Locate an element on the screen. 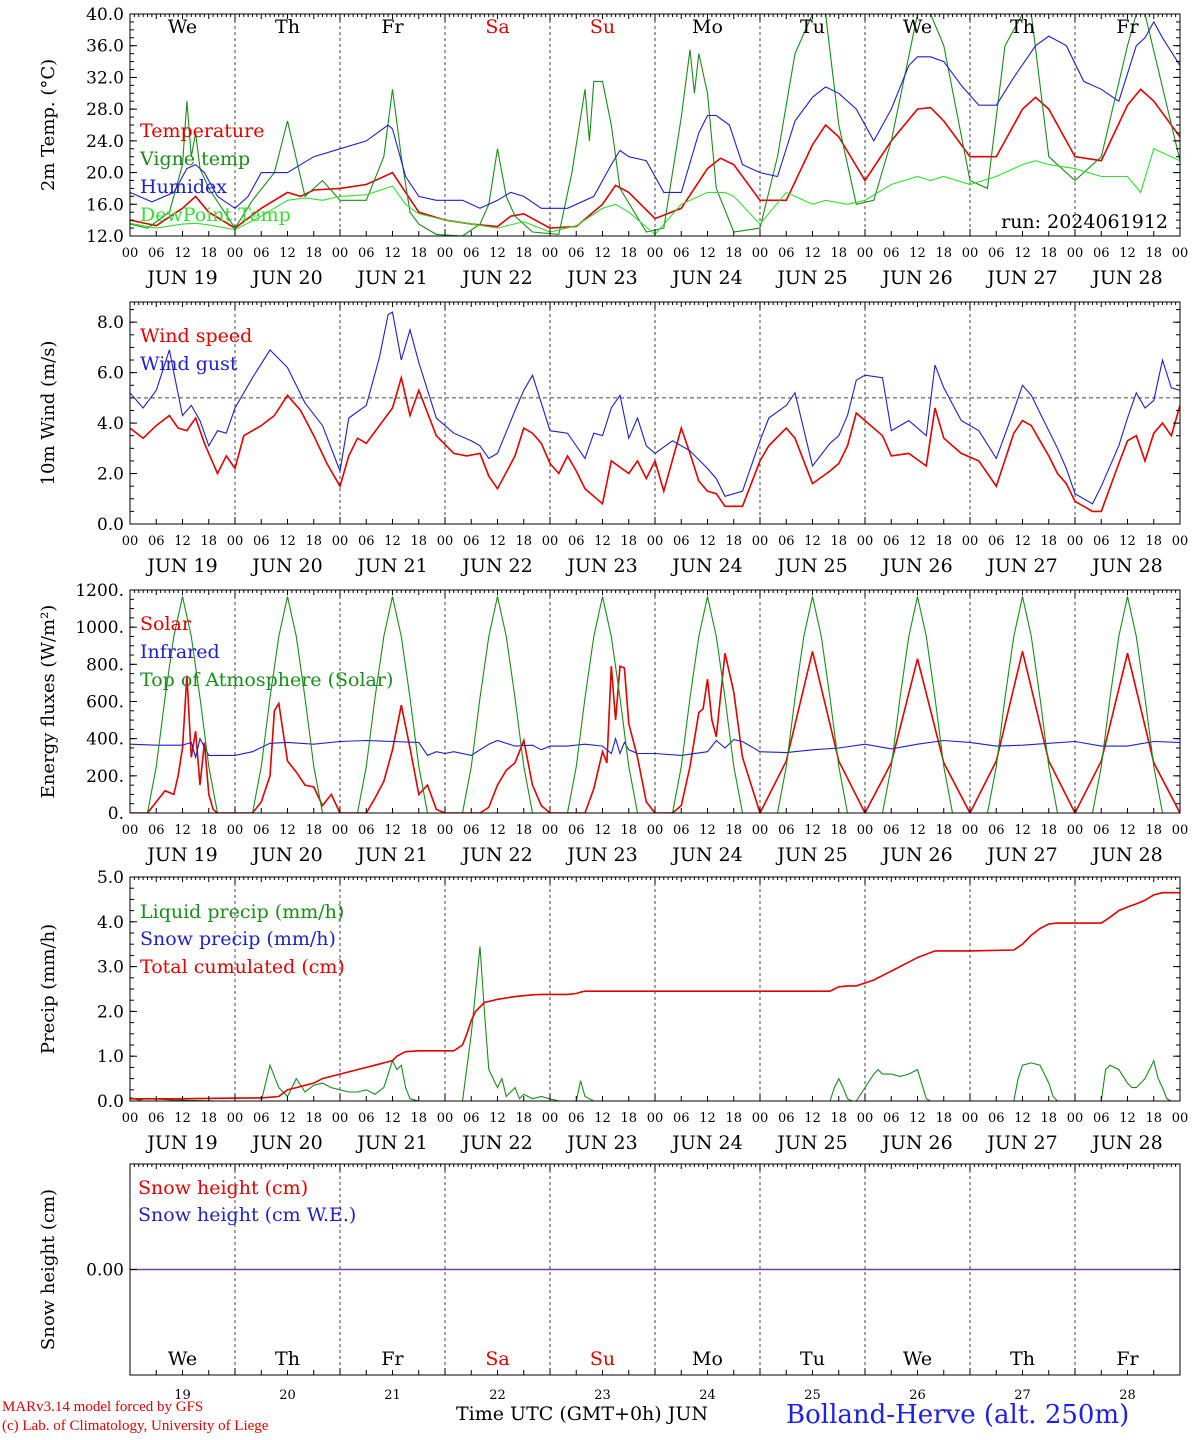 This screenshot has height=1440, width=1194. legend-entry: Solar is located at coordinates (166, 624).